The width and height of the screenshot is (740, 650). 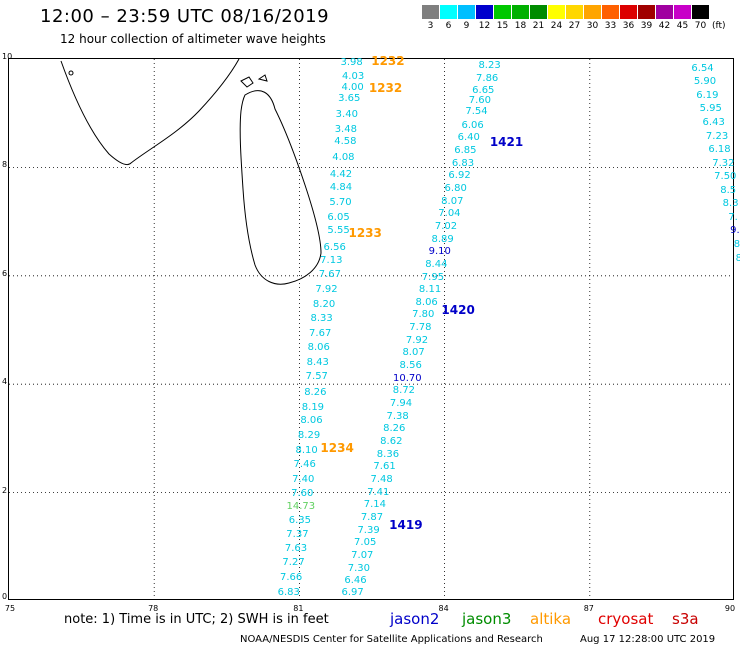 I want to click on wave-height-value: 5.55, so click(x=338, y=231).